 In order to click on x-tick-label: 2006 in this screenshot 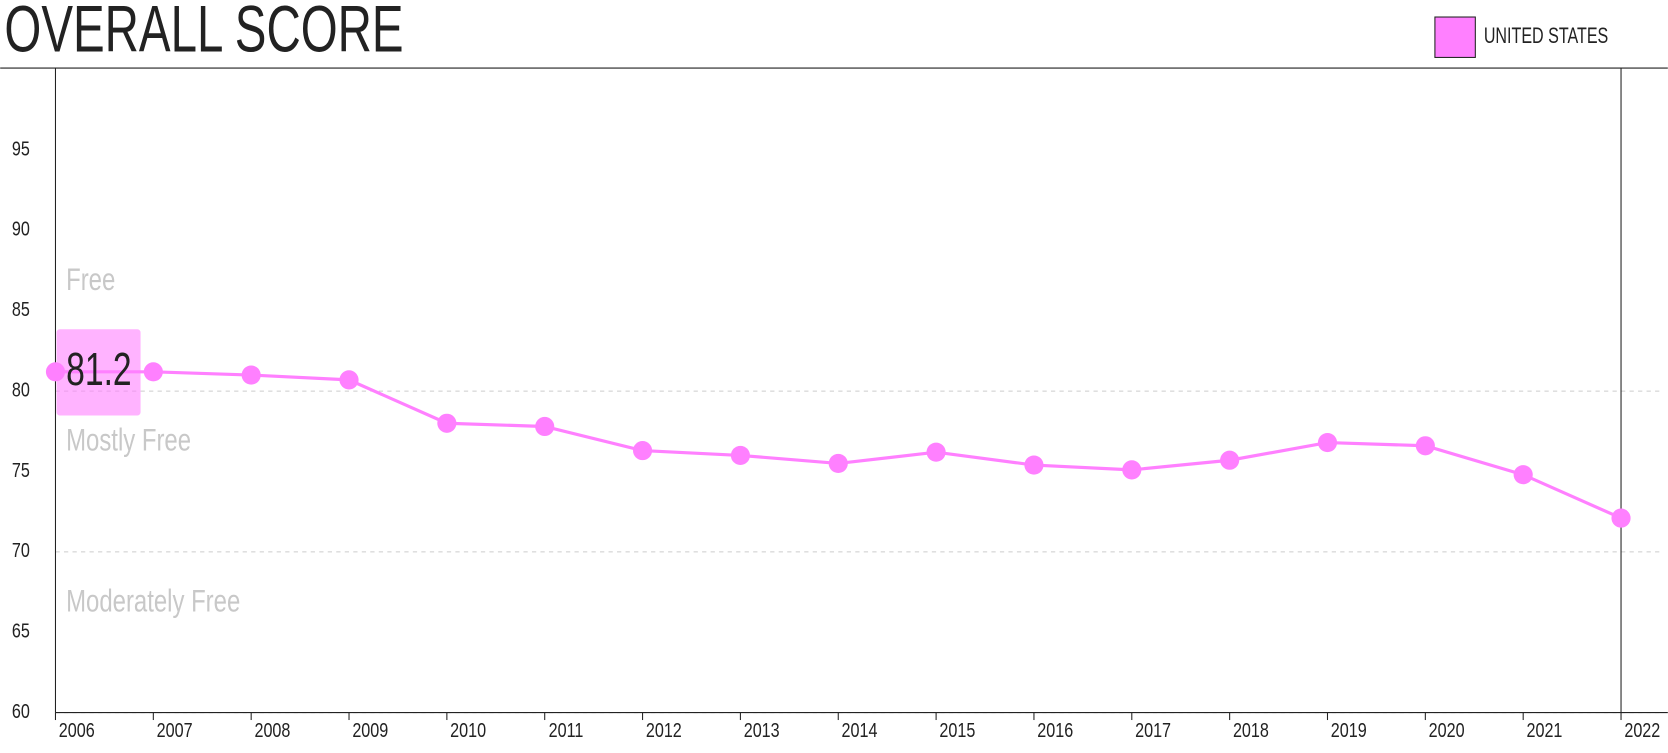, I will do `click(77, 729)`.